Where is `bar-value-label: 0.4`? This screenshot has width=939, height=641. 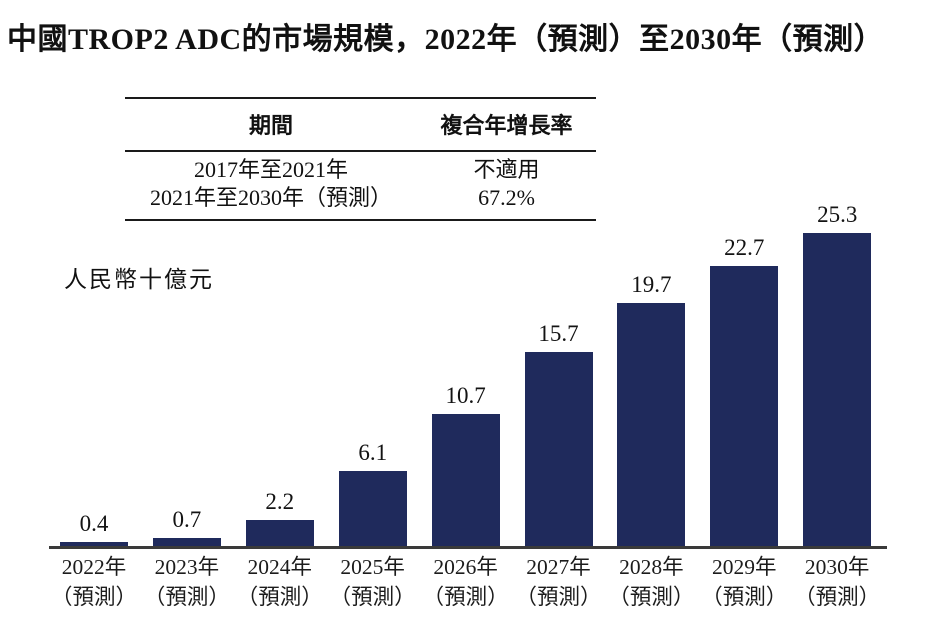 bar-value-label: 0.4 is located at coordinates (94, 524).